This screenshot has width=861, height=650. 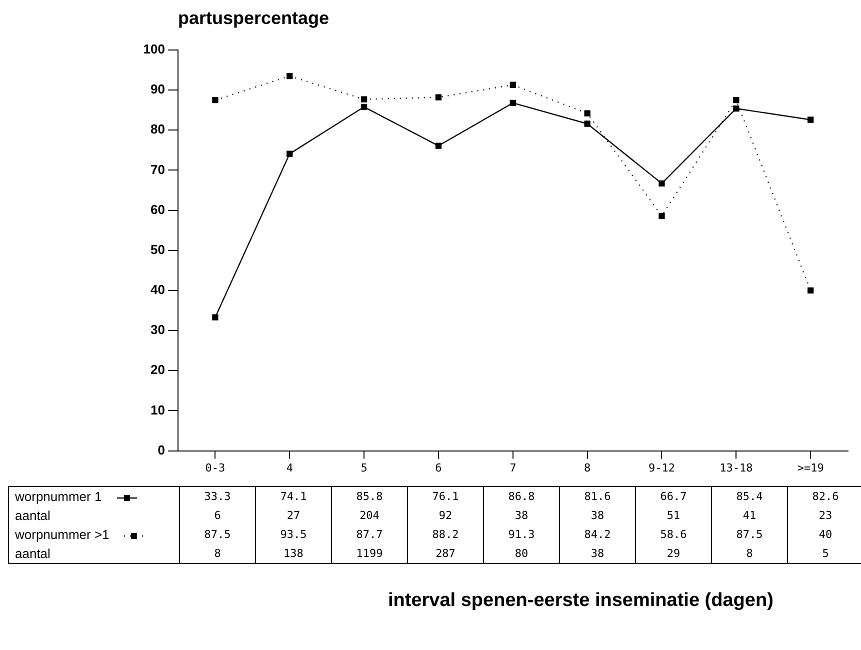 I want to click on data-label: 85.4, so click(x=750, y=496).